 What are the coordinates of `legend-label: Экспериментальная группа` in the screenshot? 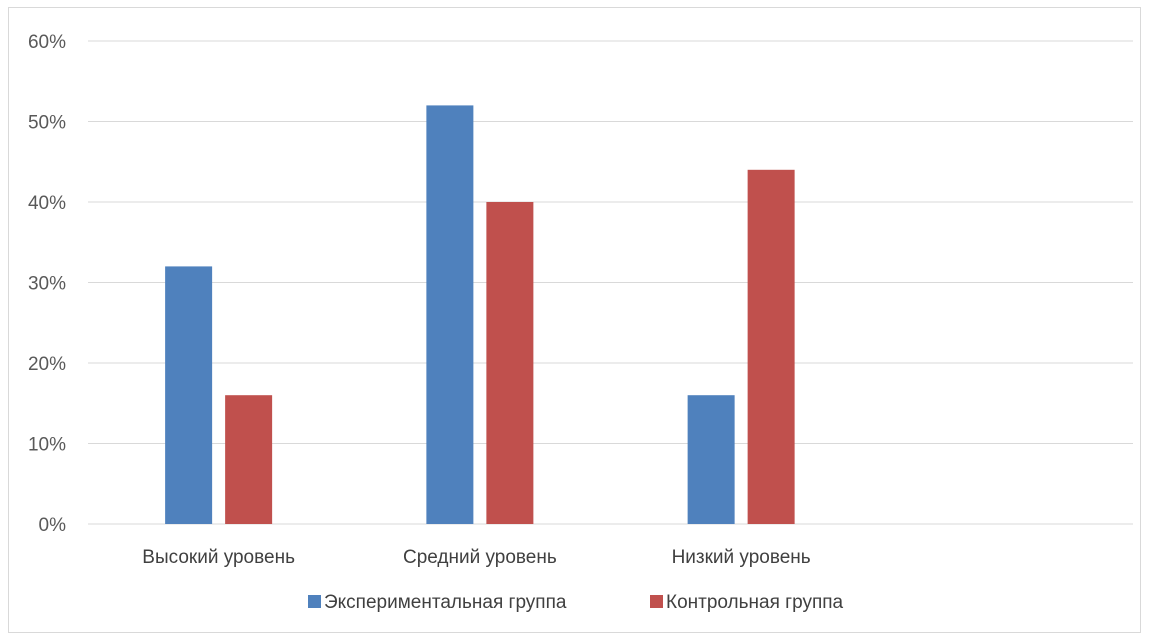 It's located at (445, 602).